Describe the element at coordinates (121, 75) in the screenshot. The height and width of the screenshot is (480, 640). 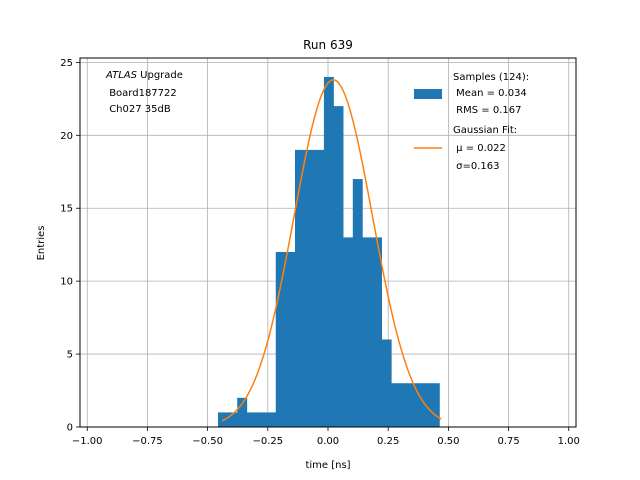
I see `annotation-atlas: ATLAS` at that location.